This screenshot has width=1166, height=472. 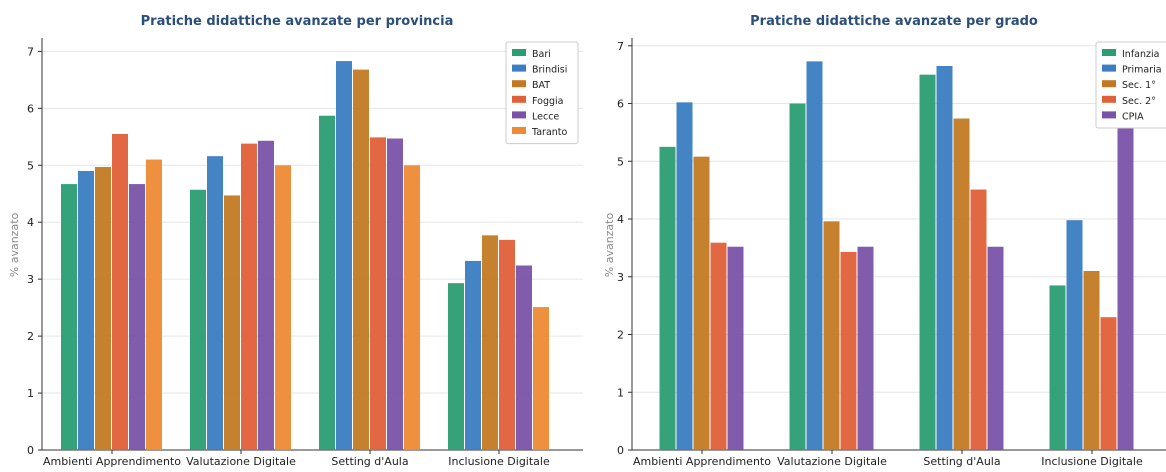 What do you see at coordinates (1133, 116) in the screenshot?
I see `legend-label: CPIA` at bounding box center [1133, 116].